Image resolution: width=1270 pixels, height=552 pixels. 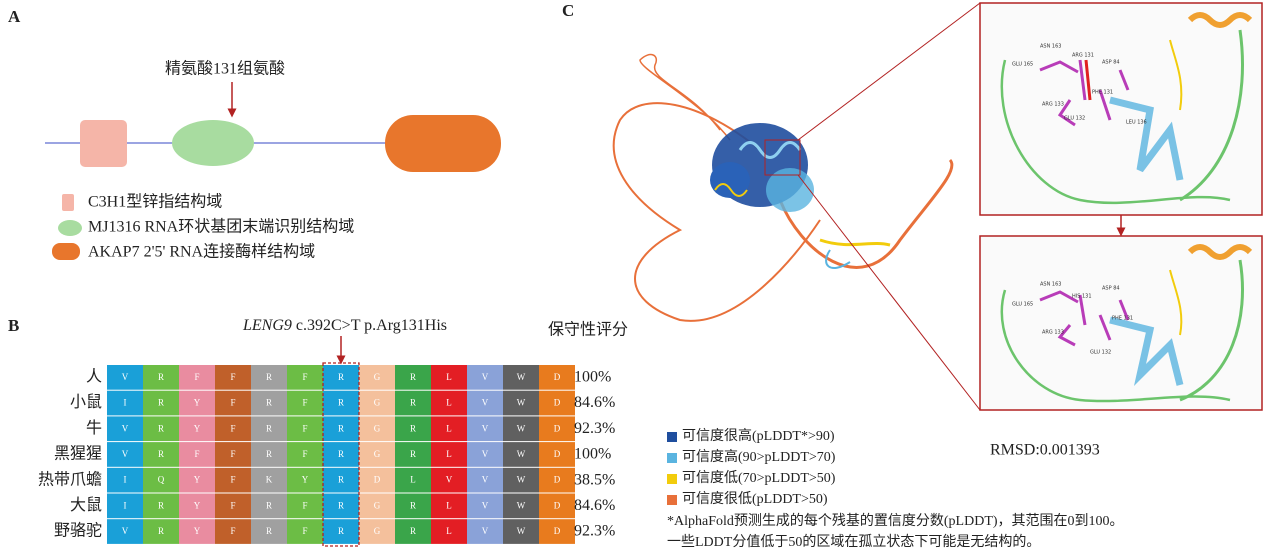 I want to click on panel-label: C, so click(x=568, y=10).